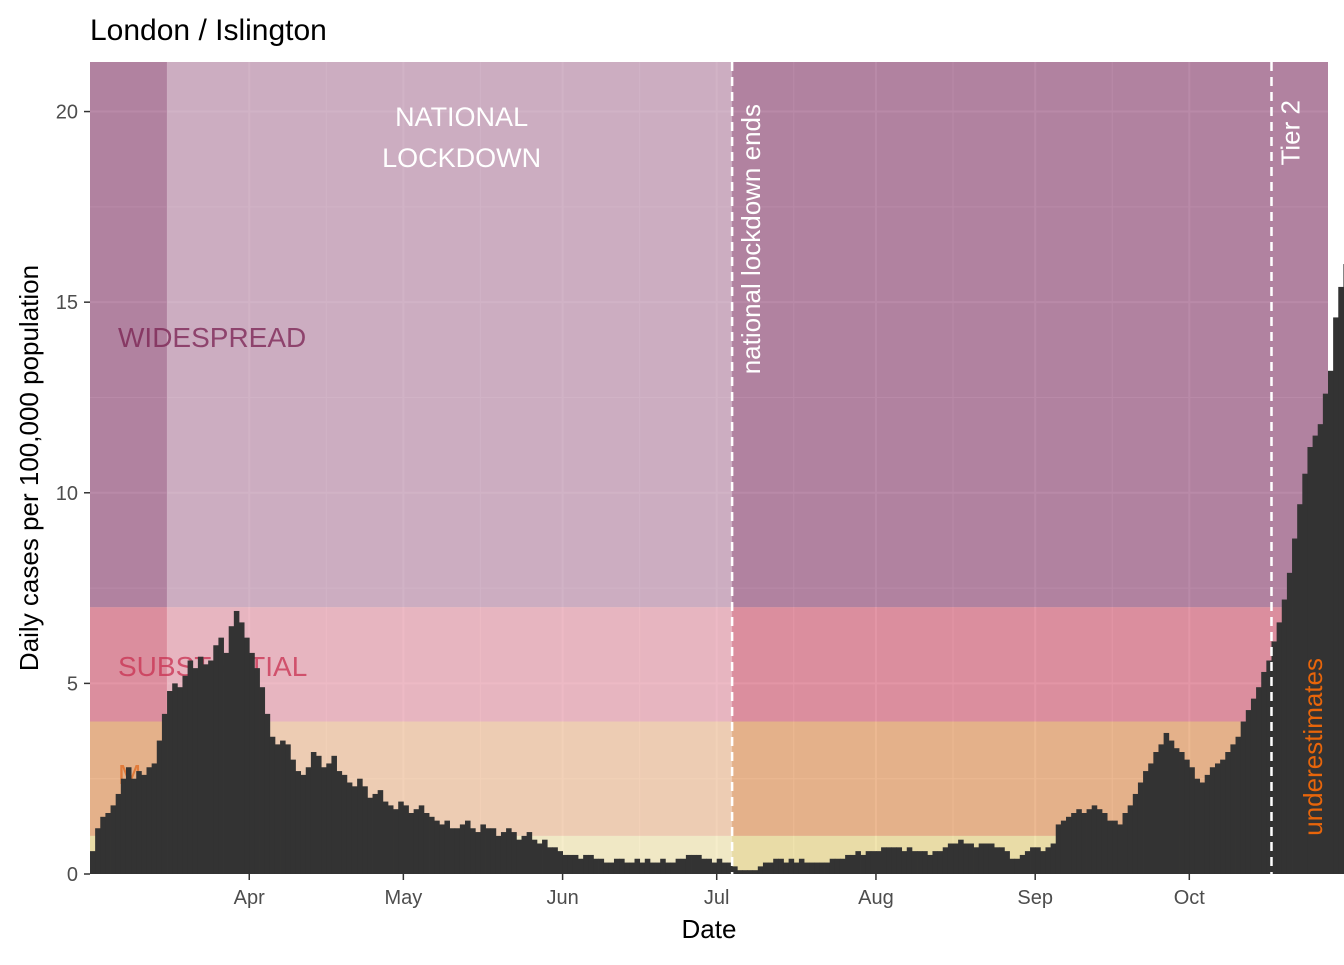 This screenshot has height=965, width=1344. Describe the element at coordinates (461, 158) in the screenshot. I see `lockdown-label-line2: LOCKDOWN` at that location.